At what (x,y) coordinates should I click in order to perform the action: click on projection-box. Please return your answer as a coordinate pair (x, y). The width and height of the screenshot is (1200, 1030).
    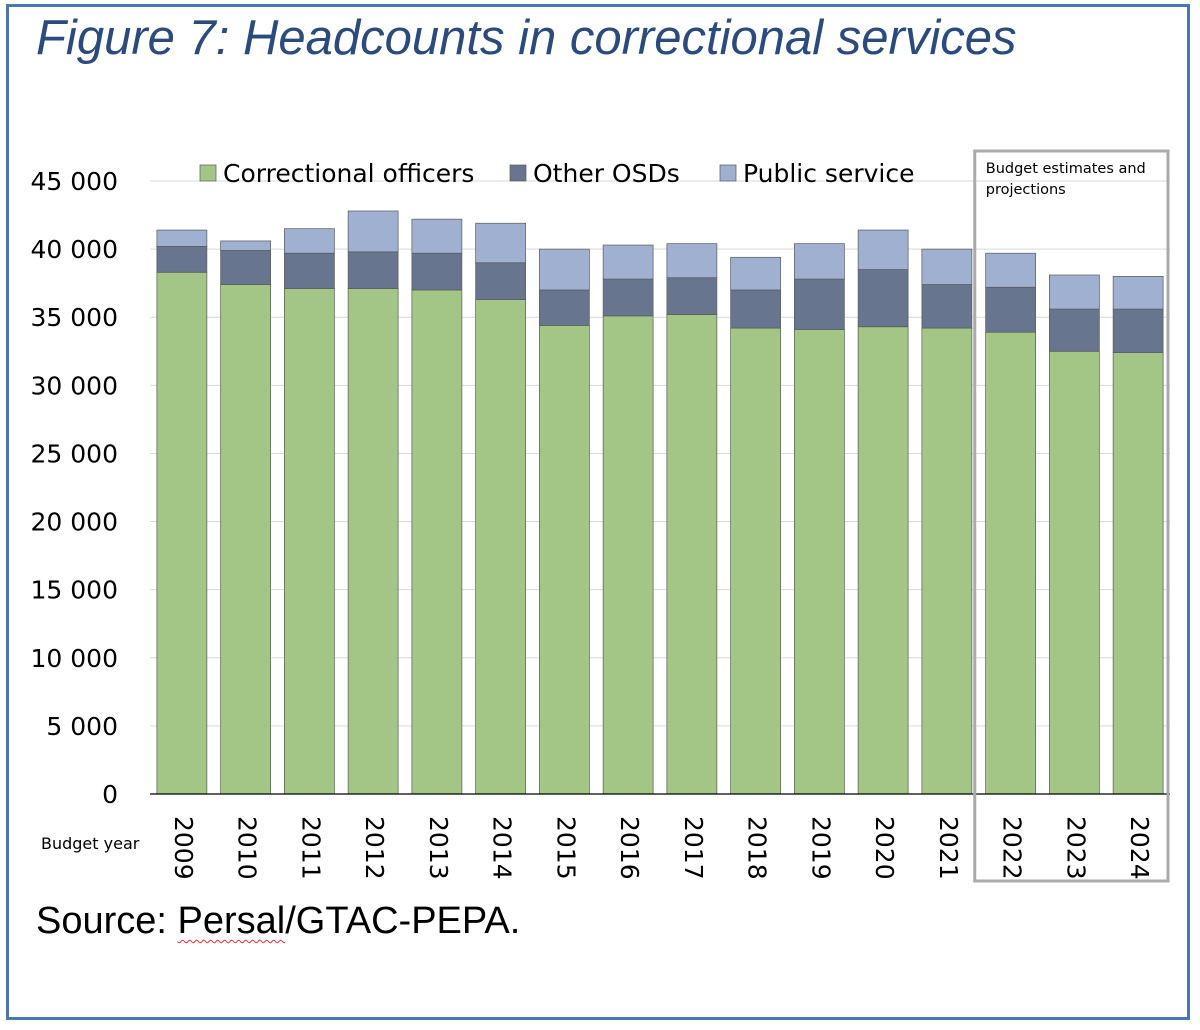
    Looking at the image, I should click on (1071, 516).